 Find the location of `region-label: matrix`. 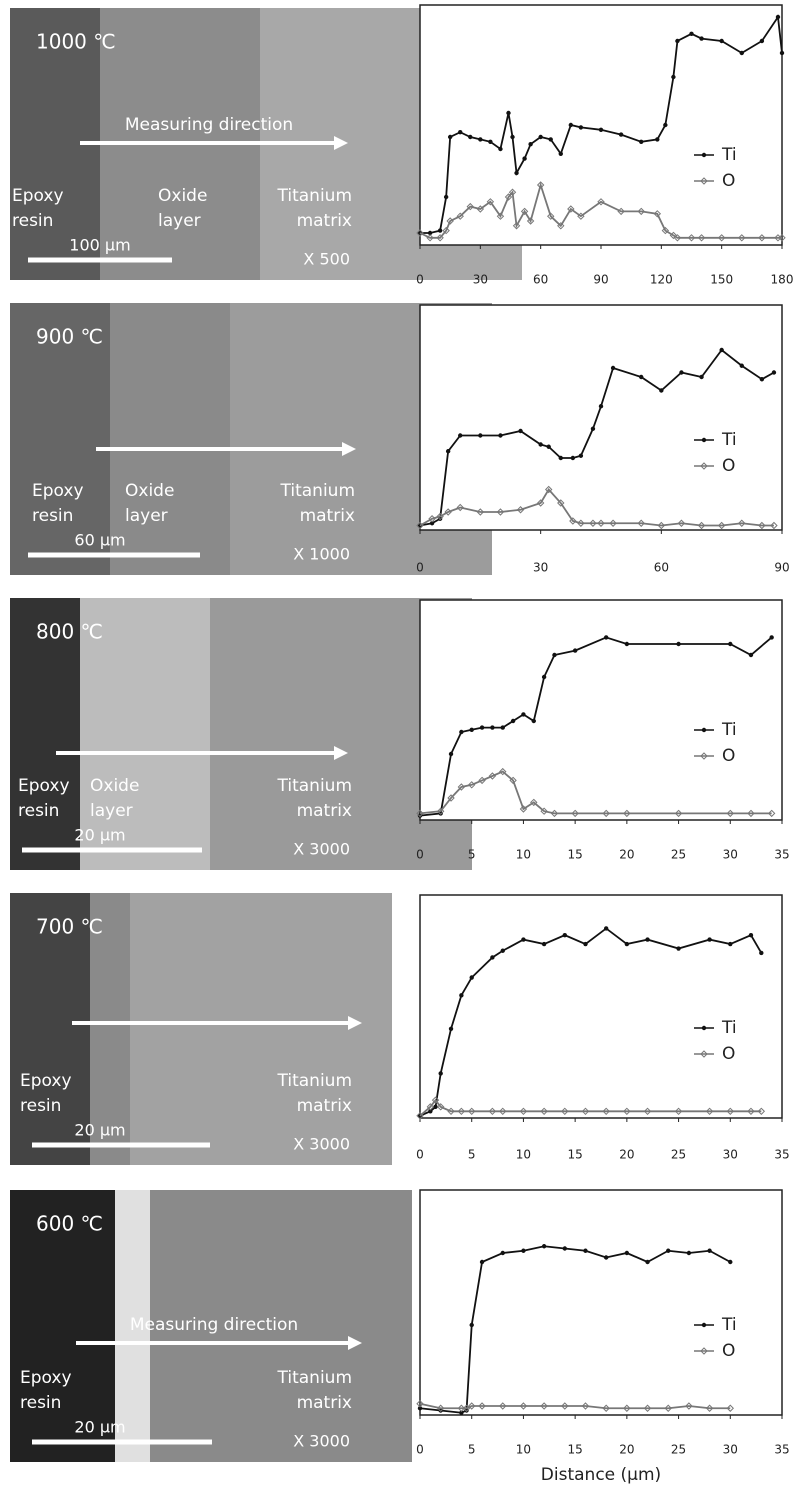

region-label: matrix is located at coordinates (324, 221).